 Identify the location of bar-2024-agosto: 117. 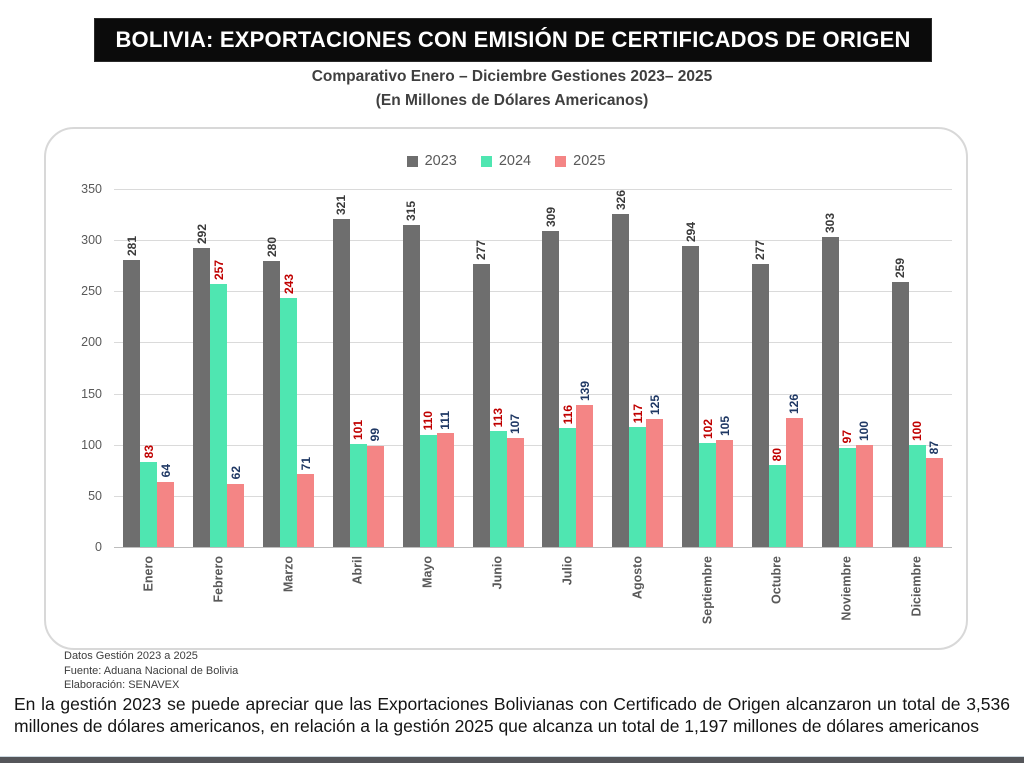
(638, 475).